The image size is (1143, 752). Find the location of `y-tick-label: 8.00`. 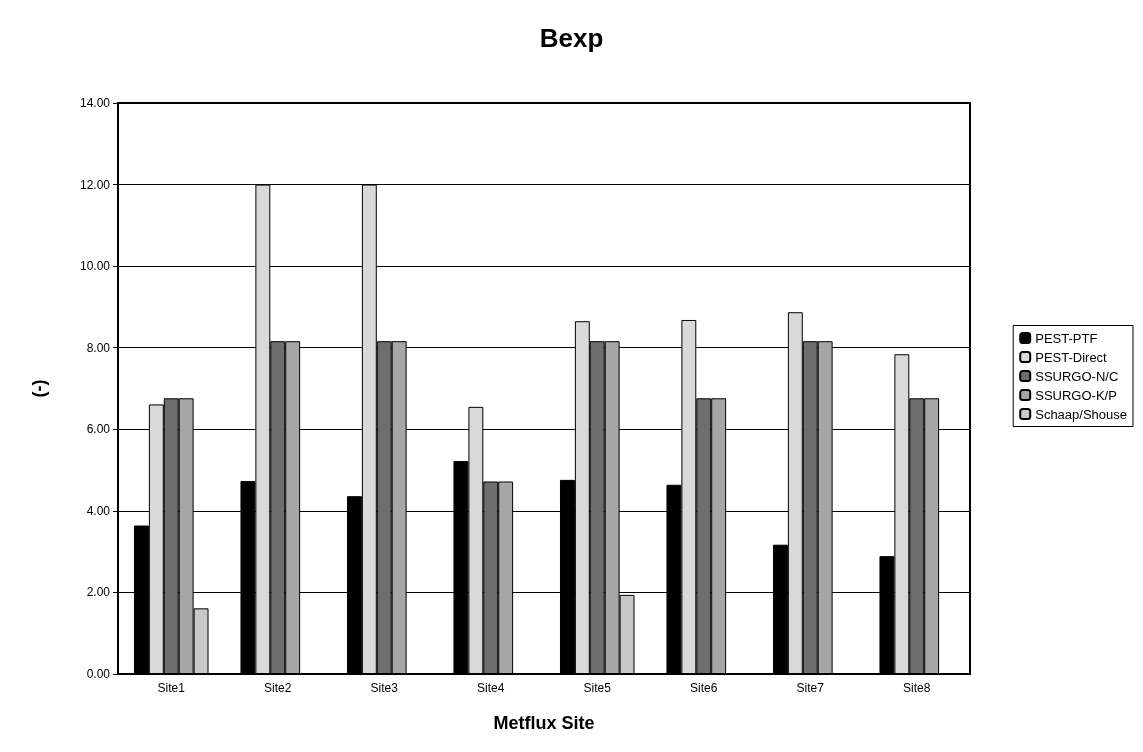

y-tick-label: 8.00 is located at coordinates (98, 347).